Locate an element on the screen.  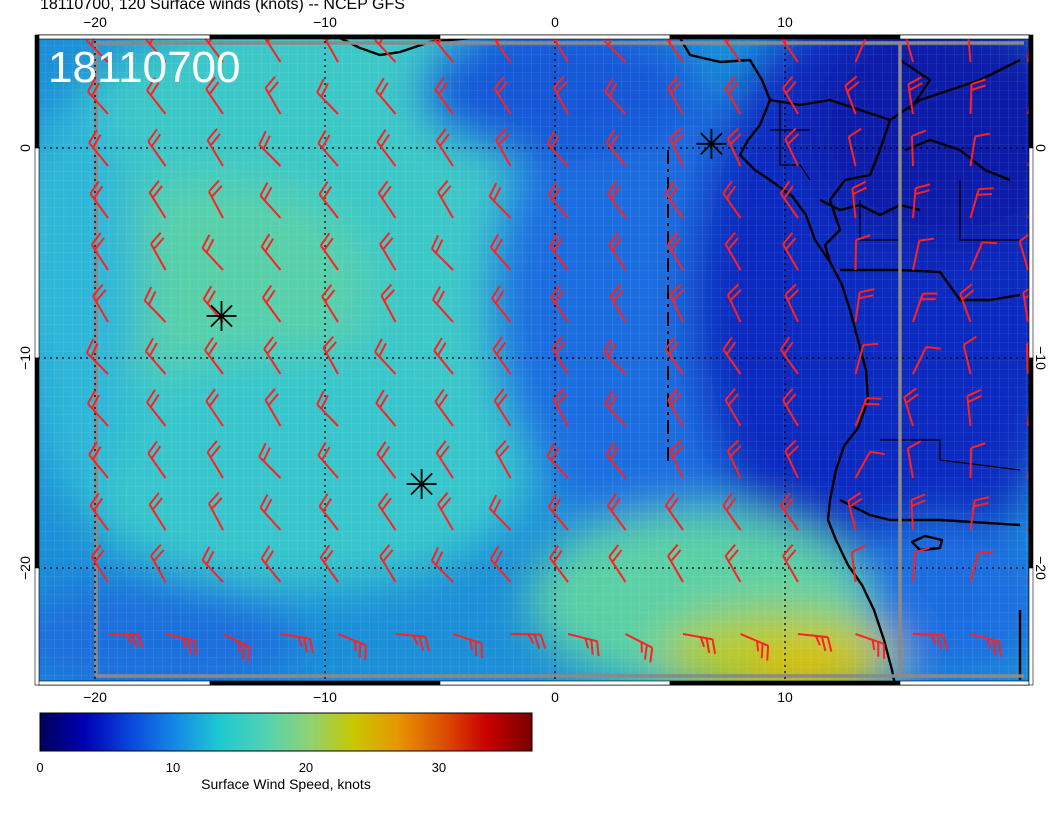
colorbar-tick-label: 10 is located at coordinates (173, 767).